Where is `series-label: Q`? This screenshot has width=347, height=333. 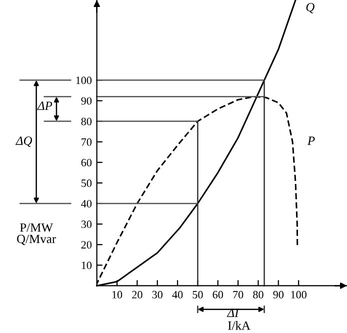 series-label: Q is located at coordinates (310, 8).